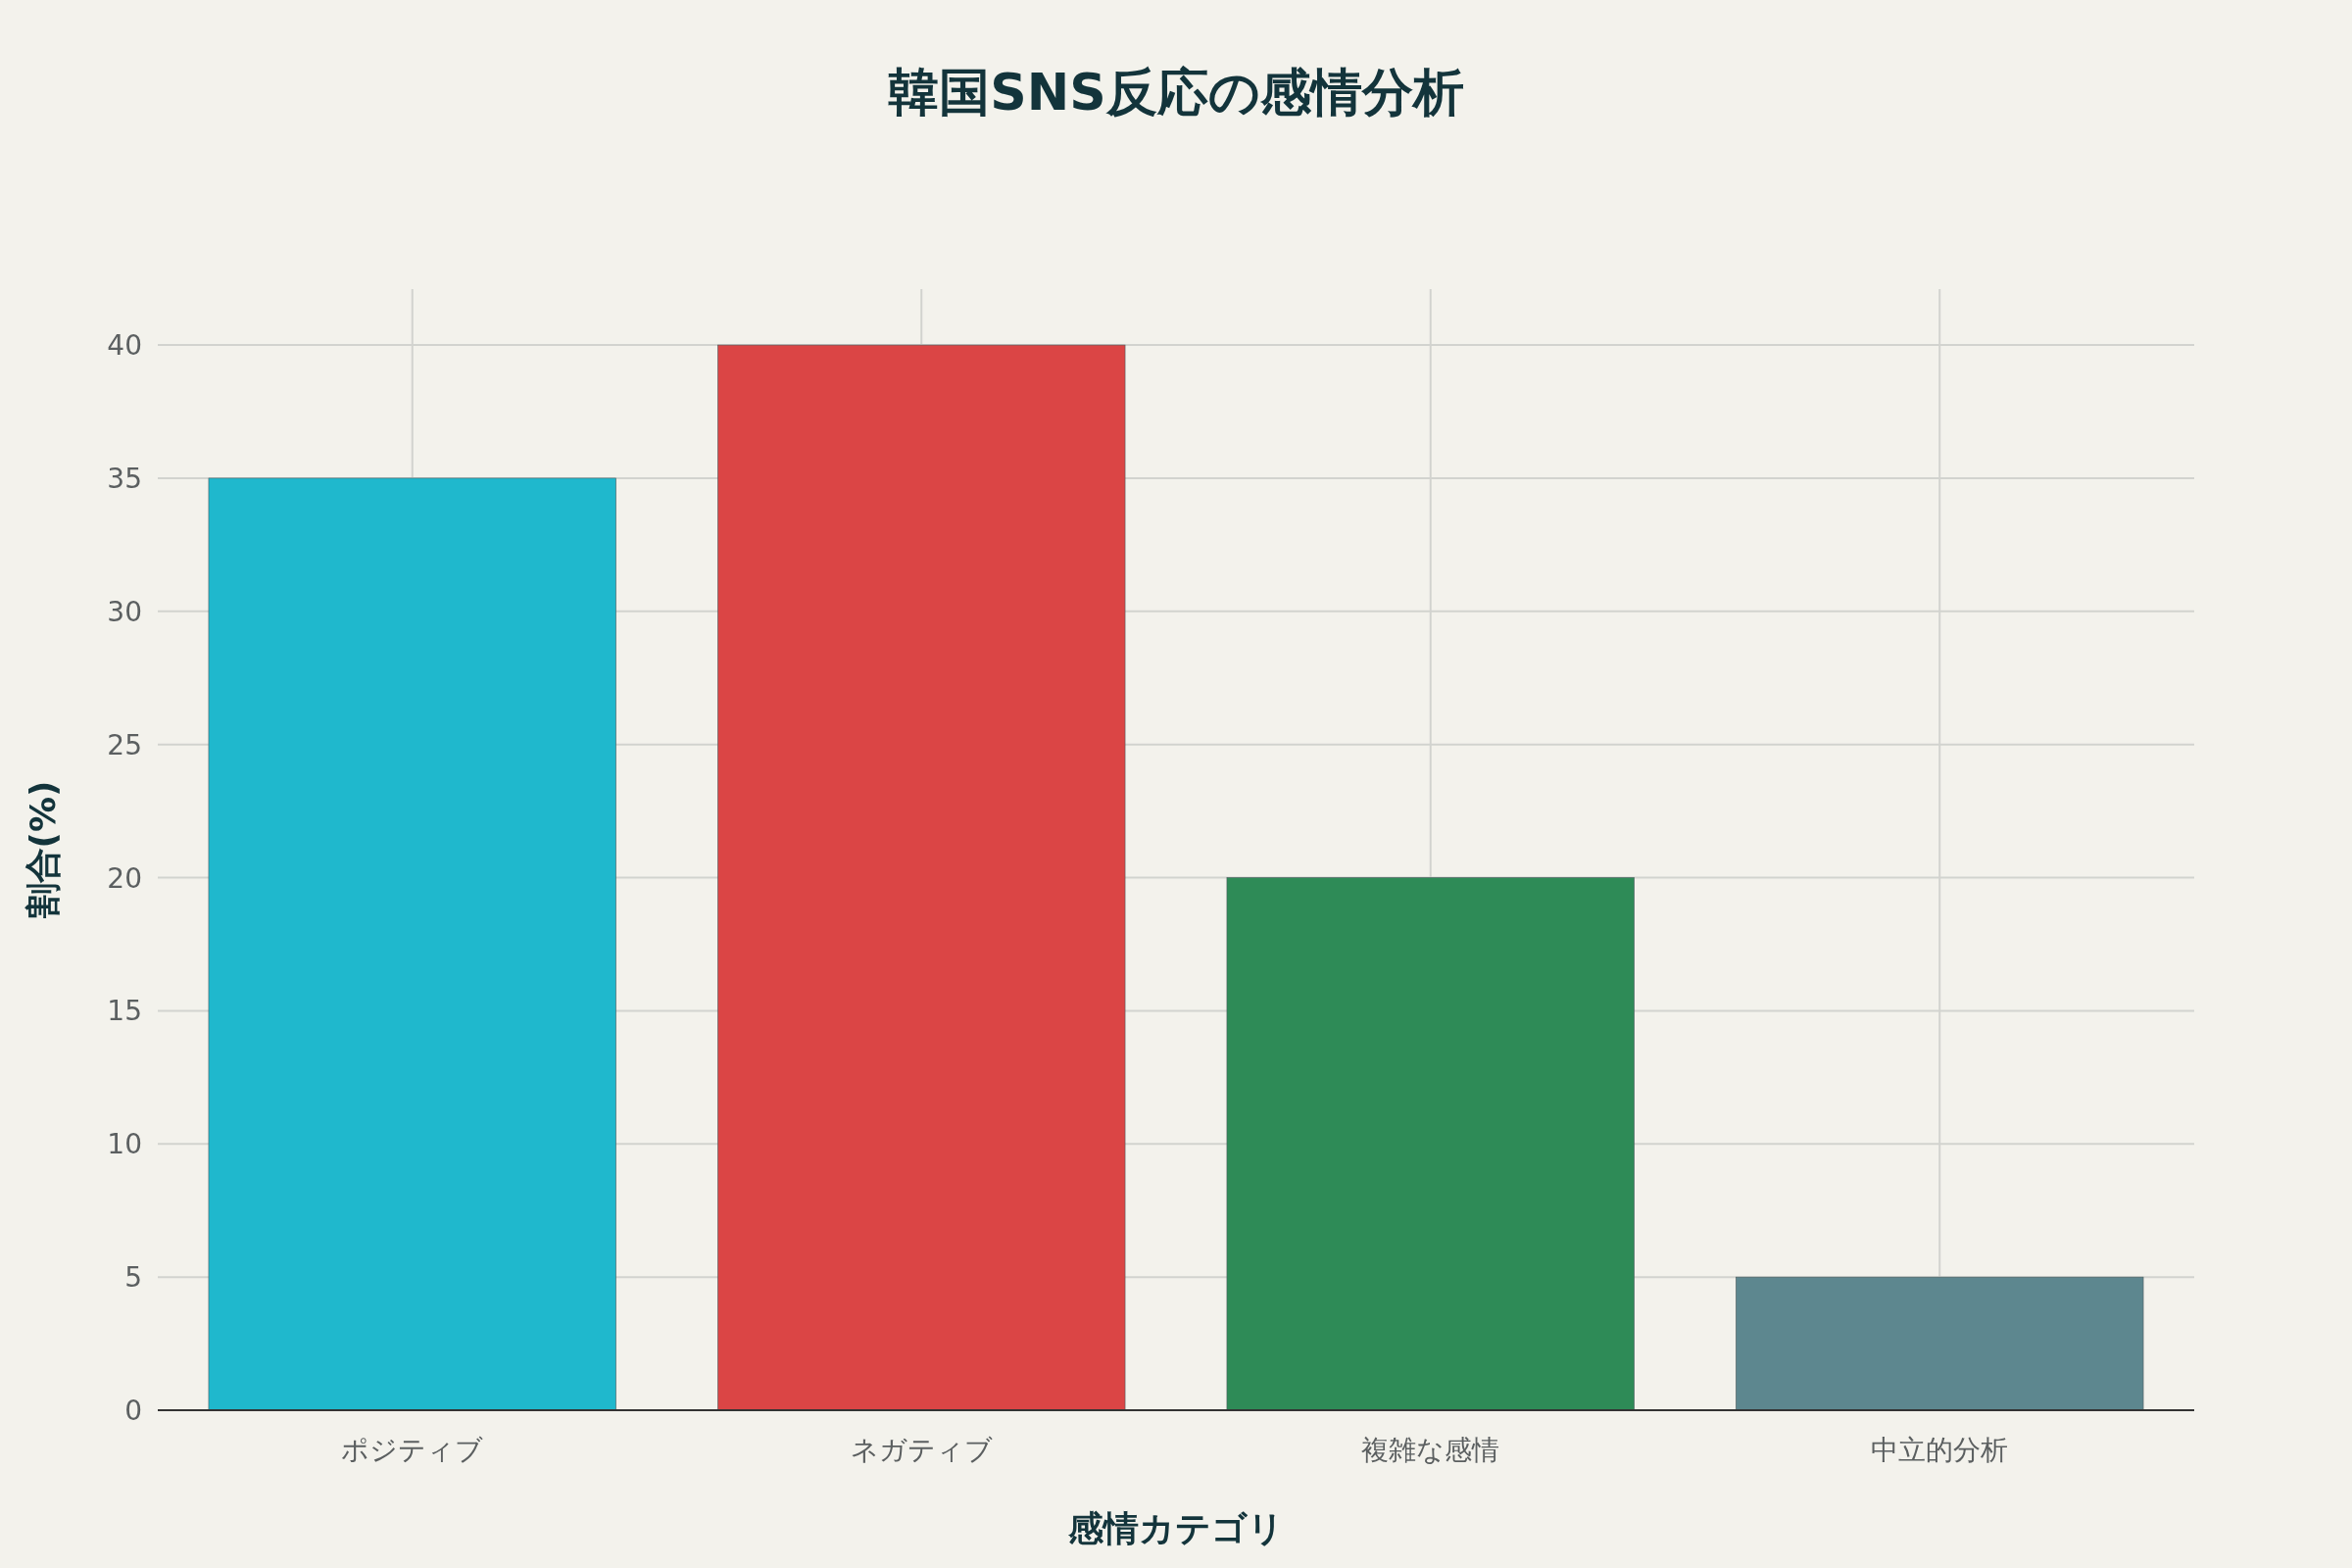 This screenshot has height=1568, width=2352. I want to click on y-tick-label: 35, so click(124, 478).